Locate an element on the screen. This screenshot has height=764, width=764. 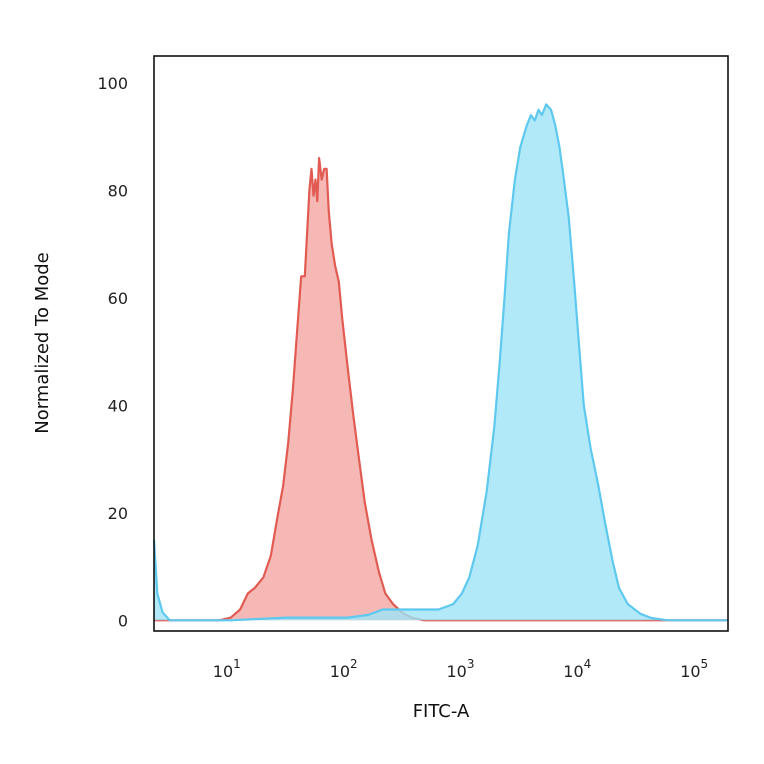
y-axis-ticks: 0 20 40 60 80 100 is located at coordinates (112, 352).